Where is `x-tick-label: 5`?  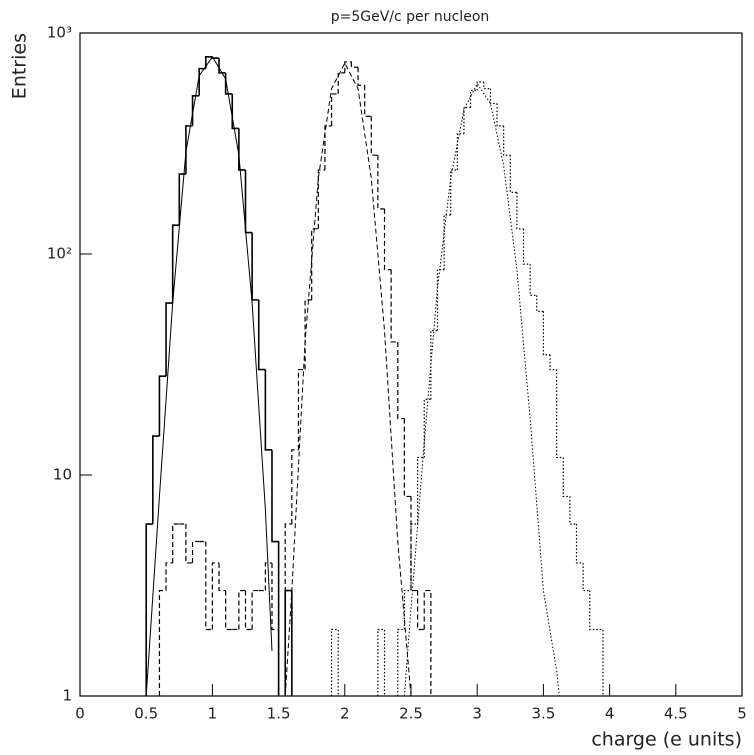
x-tick-label: 5 is located at coordinates (742, 714).